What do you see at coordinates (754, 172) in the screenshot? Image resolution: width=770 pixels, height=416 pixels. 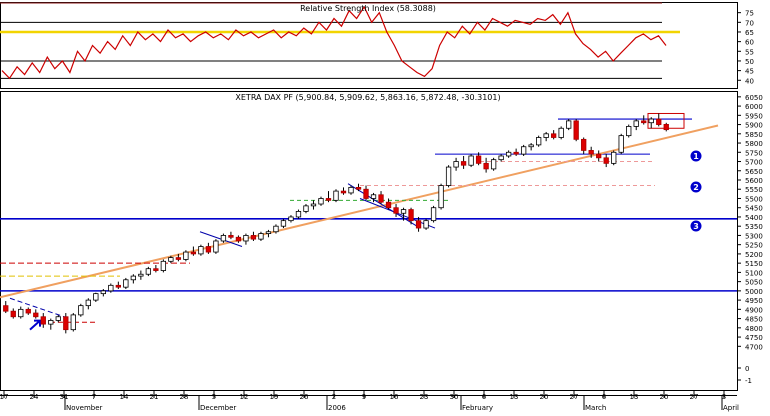 I see `price-y-tick-label: 5650` at bounding box center [754, 172].